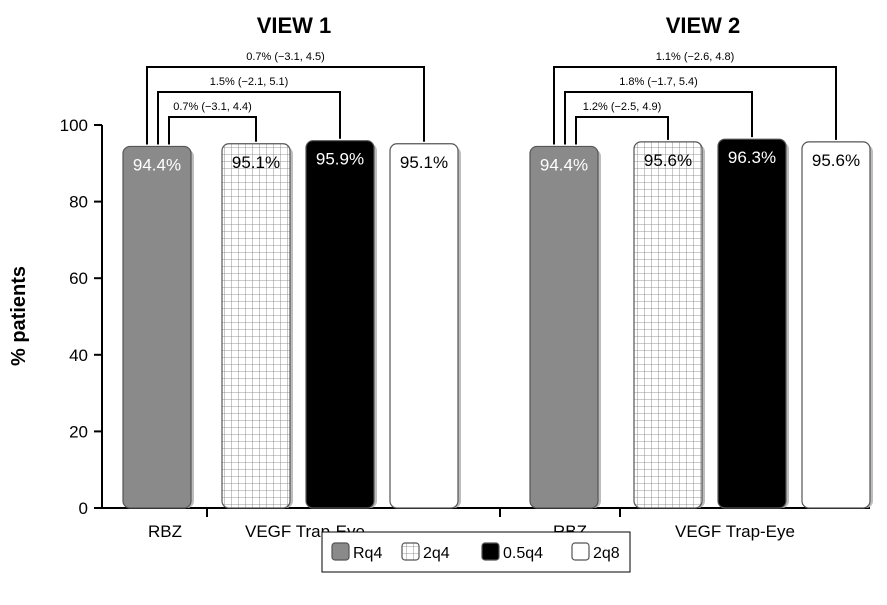 The height and width of the screenshot is (605, 887). I want to click on category-label: RBZ, so click(165, 531).